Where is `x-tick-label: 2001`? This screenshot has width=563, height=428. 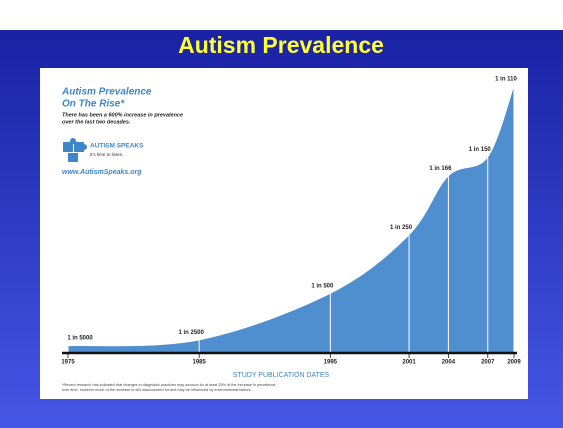
x-tick-label: 2001 is located at coordinates (409, 363).